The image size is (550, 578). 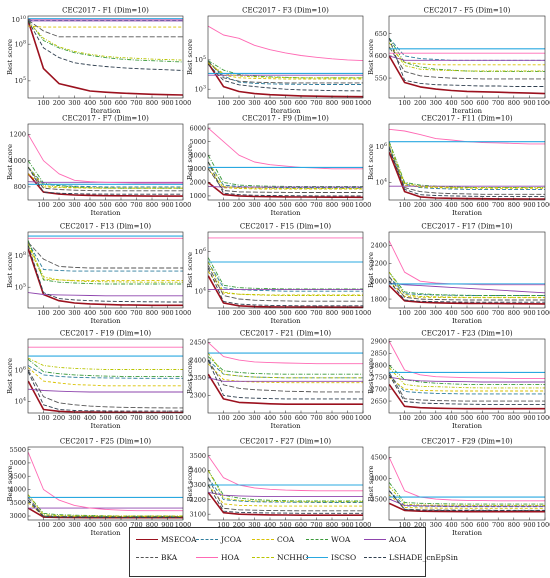 I want to click on y-tick-label: 2300, so click(x=197, y=396).